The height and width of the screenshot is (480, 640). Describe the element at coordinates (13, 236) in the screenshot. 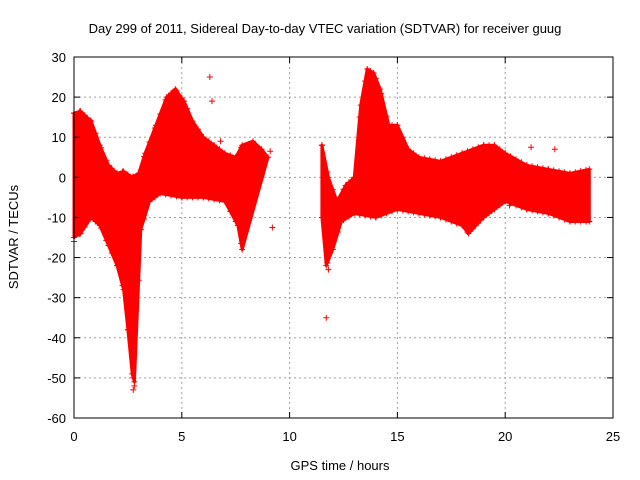

I see `y-axis-label: SDTVAR / TECUs` at that location.